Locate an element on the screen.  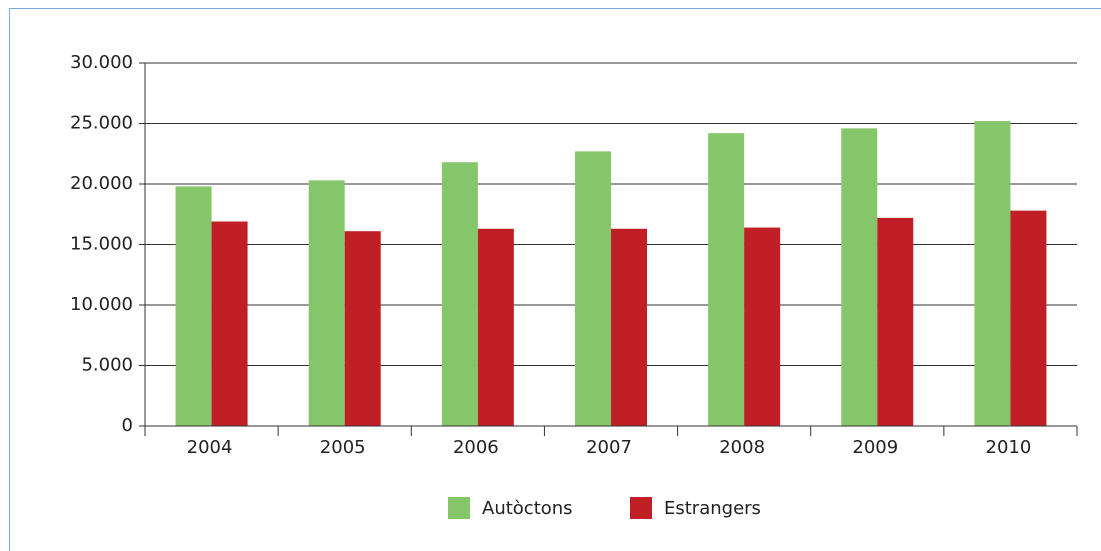
x-tick-label: 2007 is located at coordinates (609, 447).